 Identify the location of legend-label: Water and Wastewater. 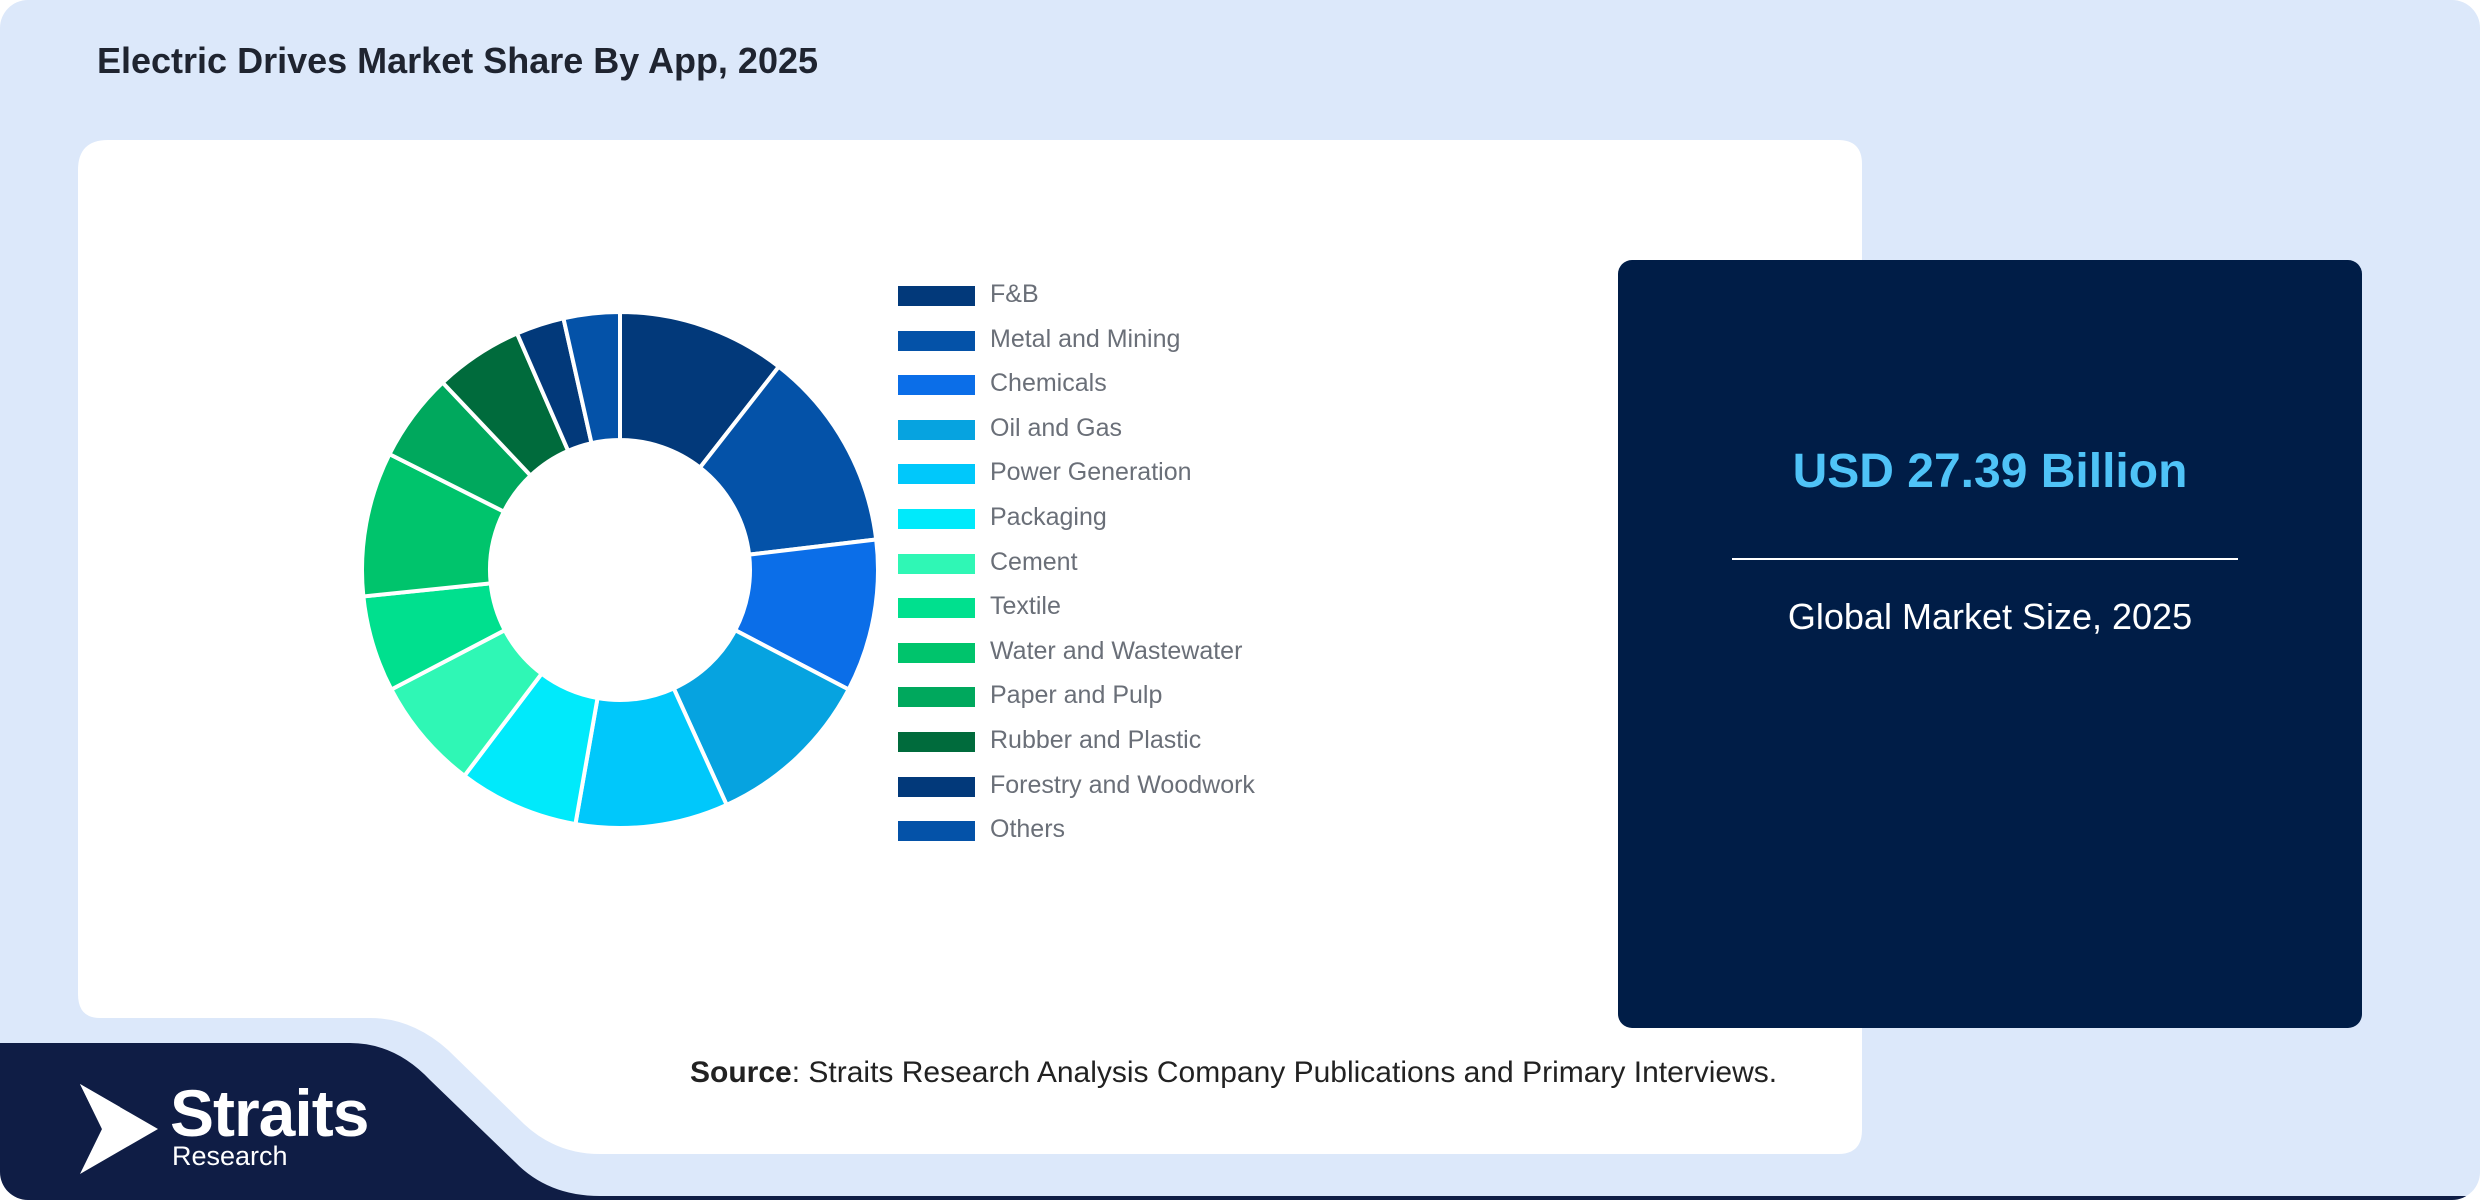
(1116, 650).